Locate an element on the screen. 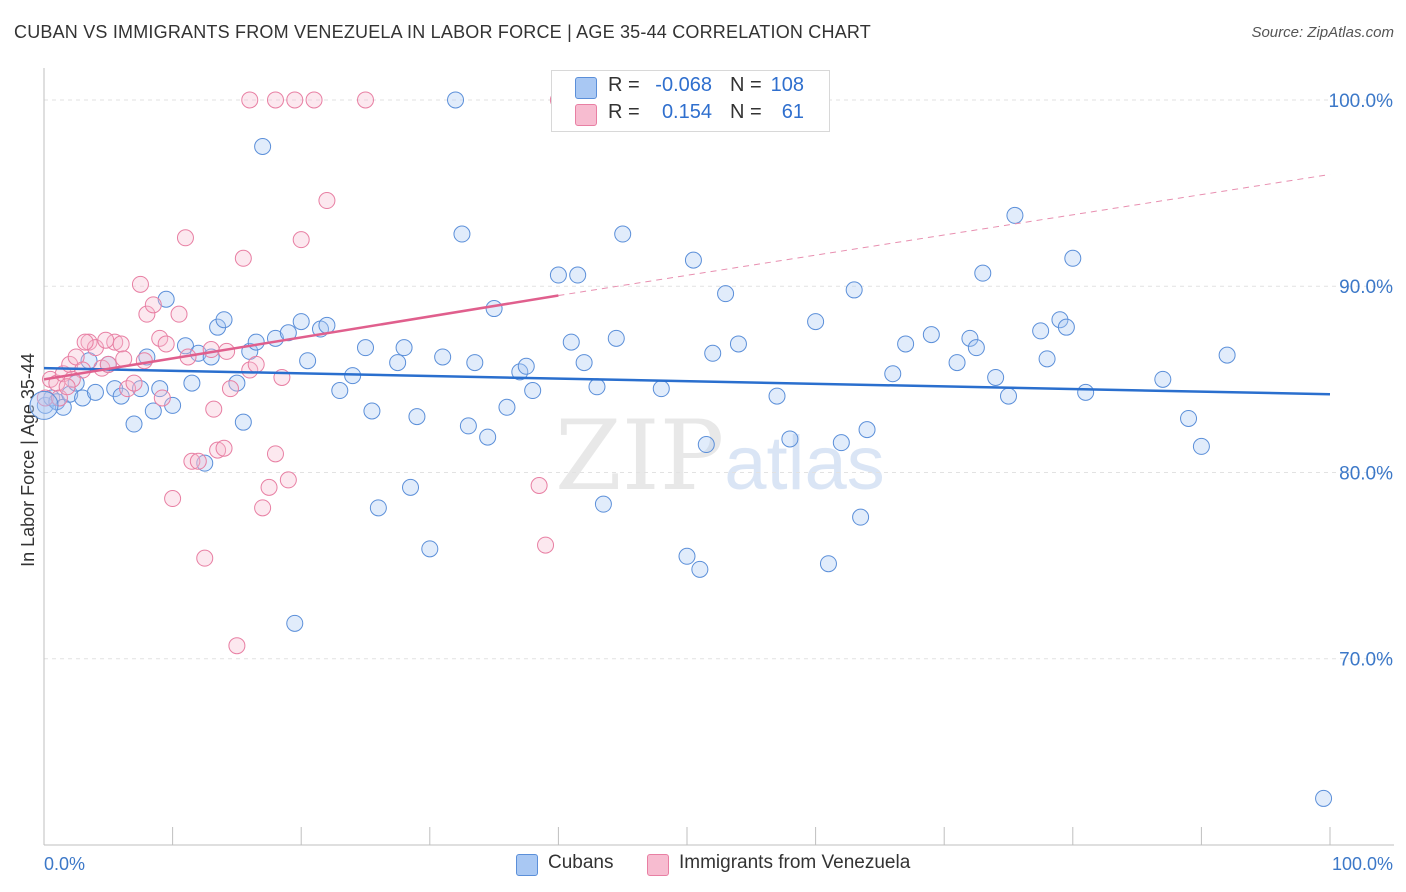 Image resolution: width=1406 pixels, height=892 pixels. x-tick-label: 100.0% is located at coordinates (1362, 864).